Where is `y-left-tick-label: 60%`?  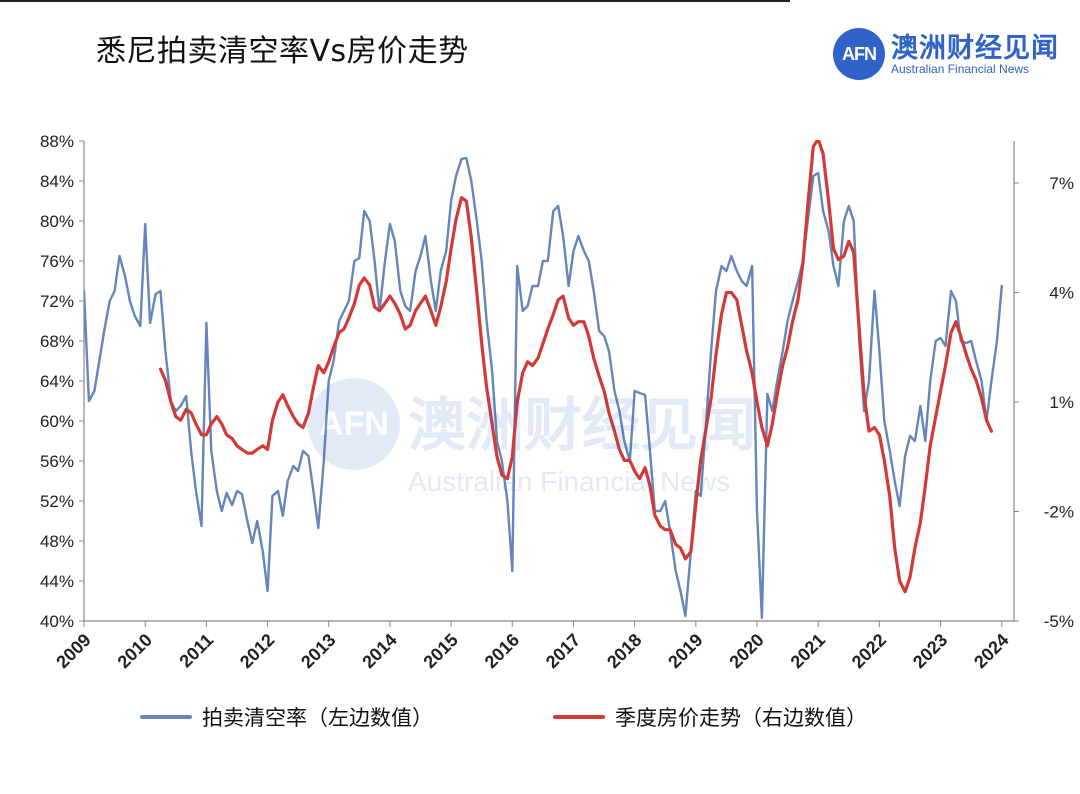 y-left-tick-label: 60% is located at coordinates (57, 421).